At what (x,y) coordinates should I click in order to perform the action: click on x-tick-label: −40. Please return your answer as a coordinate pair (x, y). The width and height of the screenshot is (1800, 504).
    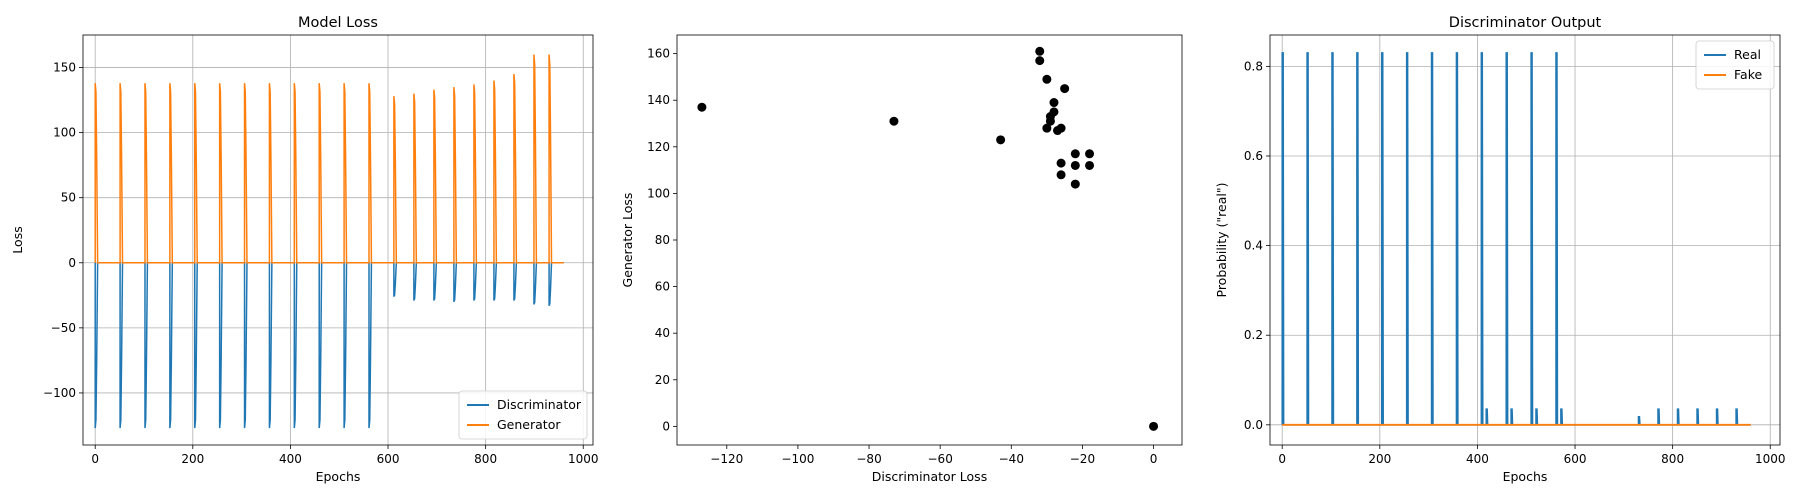
    Looking at the image, I should click on (1011, 459).